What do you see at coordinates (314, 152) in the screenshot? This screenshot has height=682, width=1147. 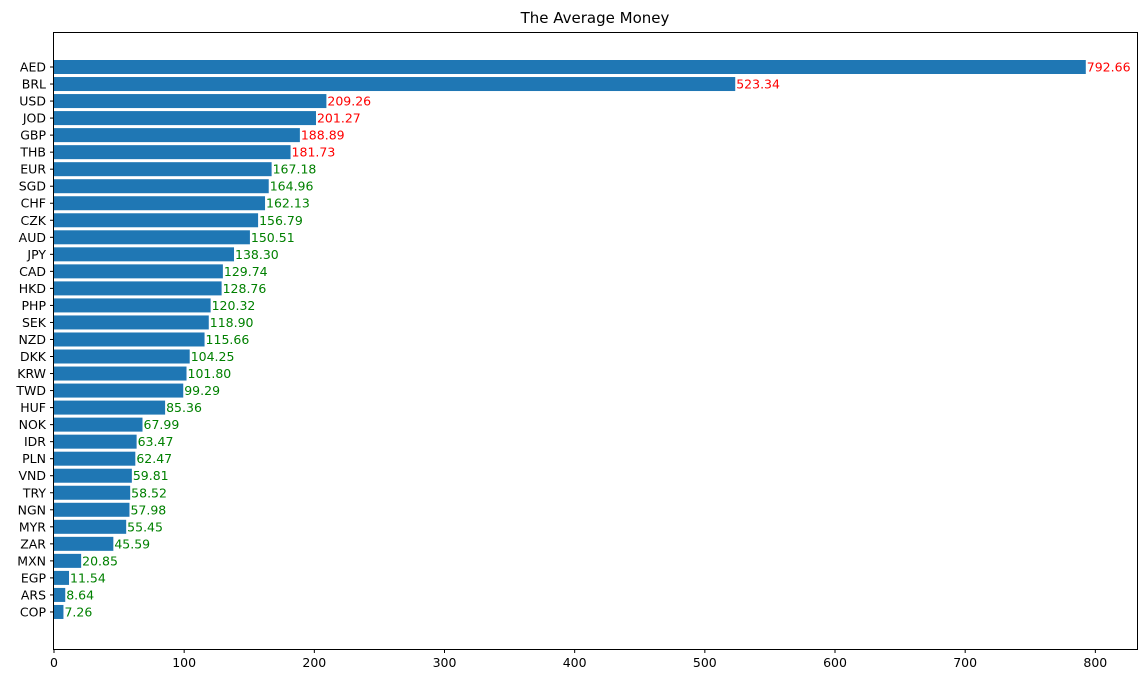 I see `value-label-thb: 181.73` at bounding box center [314, 152].